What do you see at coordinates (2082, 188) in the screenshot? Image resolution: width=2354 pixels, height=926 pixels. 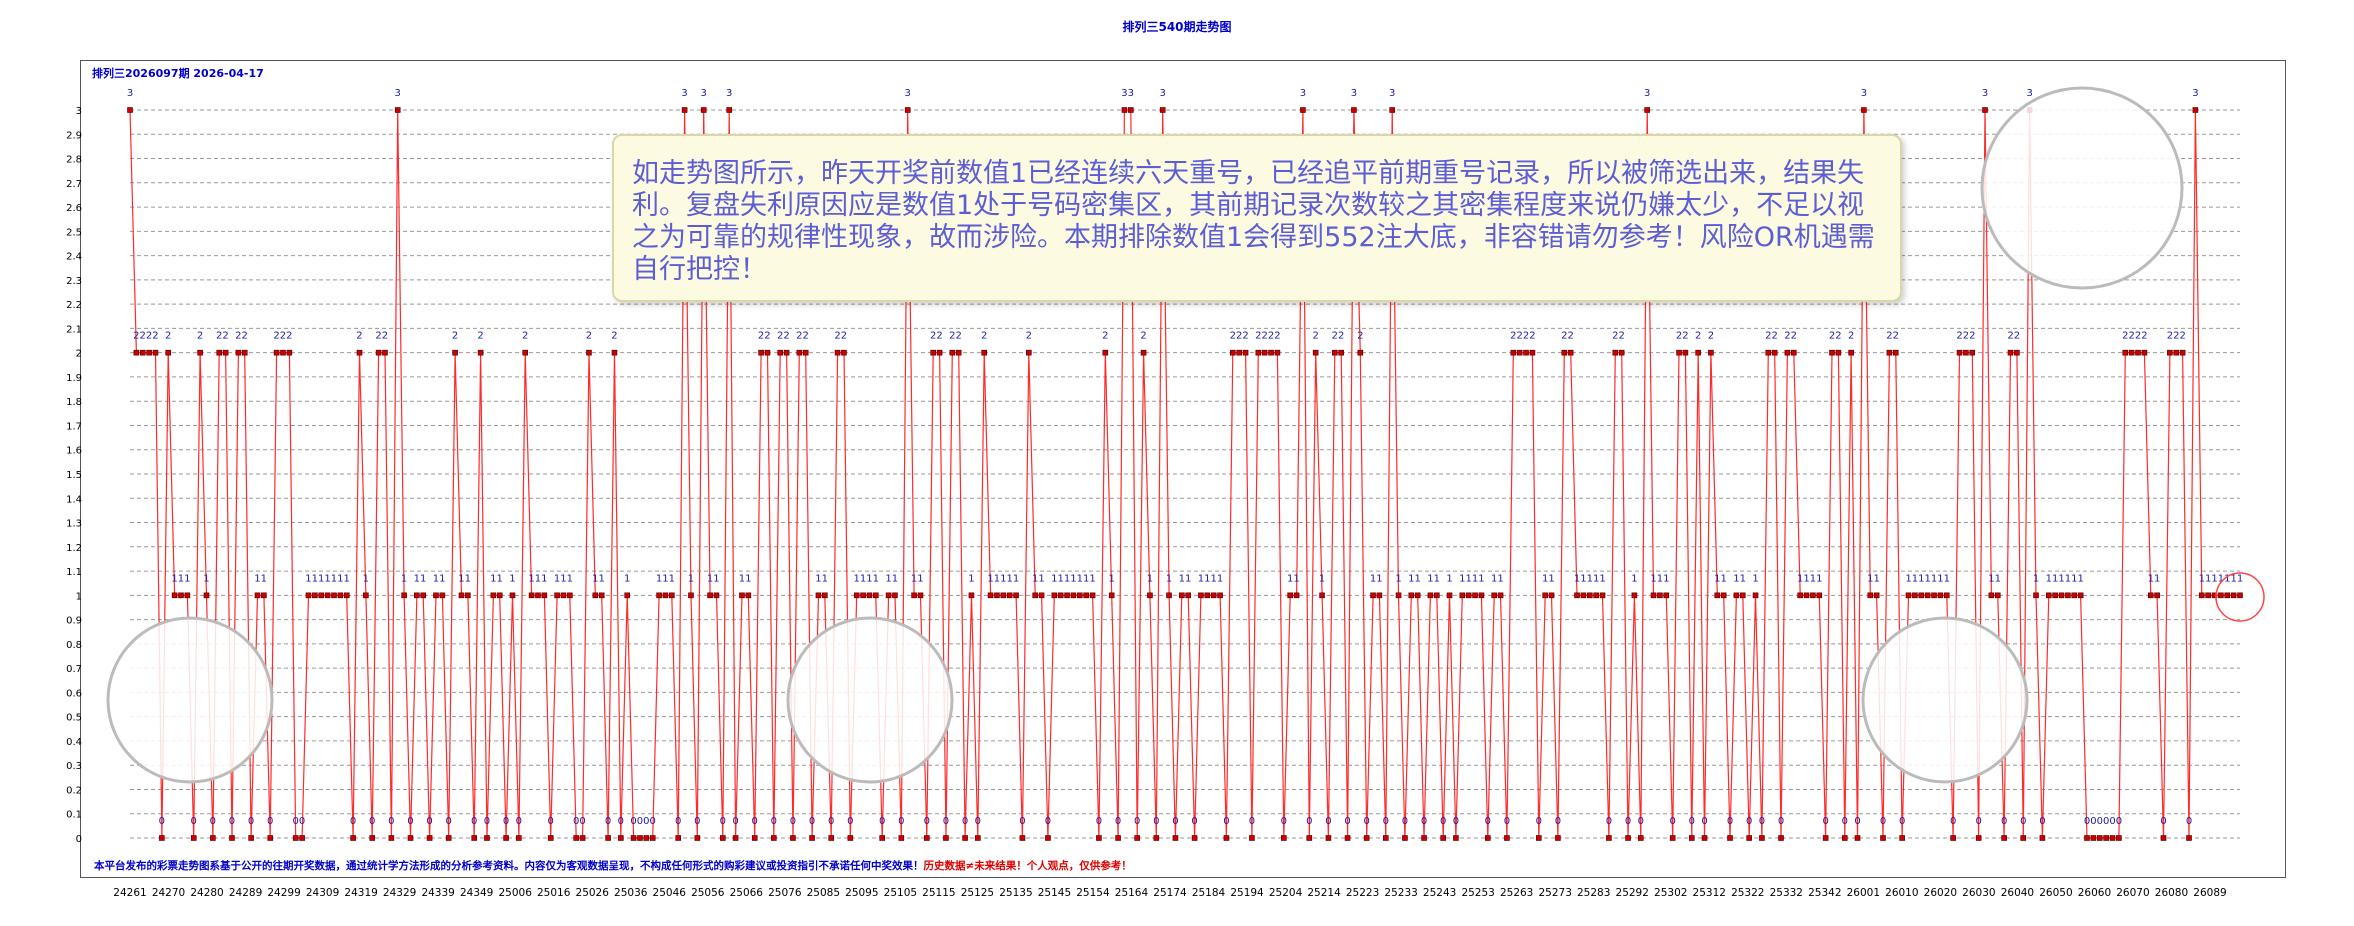 I see `magnifier-circle` at bounding box center [2082, 188].